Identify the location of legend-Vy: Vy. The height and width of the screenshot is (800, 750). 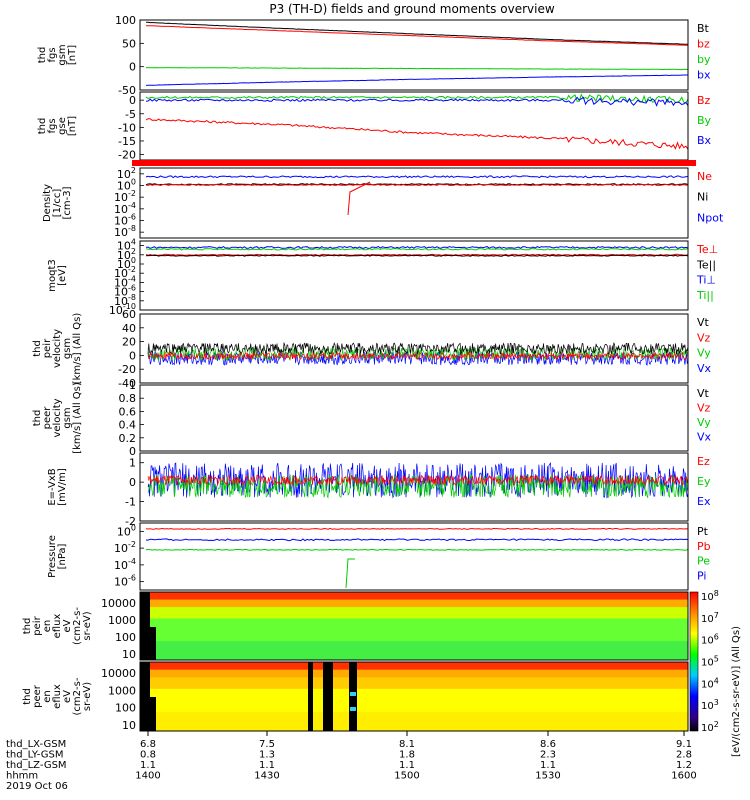
(704, 353).